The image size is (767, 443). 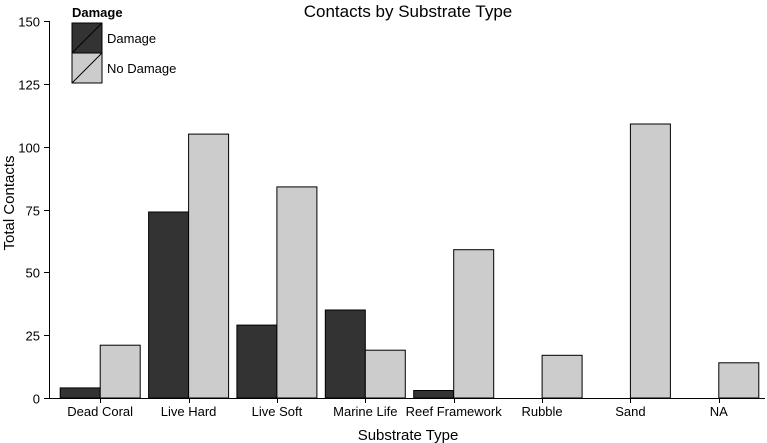 I want to click on y-axis-ticks: 0 25 50 75 100 125 150, so click(x=33, y=211).